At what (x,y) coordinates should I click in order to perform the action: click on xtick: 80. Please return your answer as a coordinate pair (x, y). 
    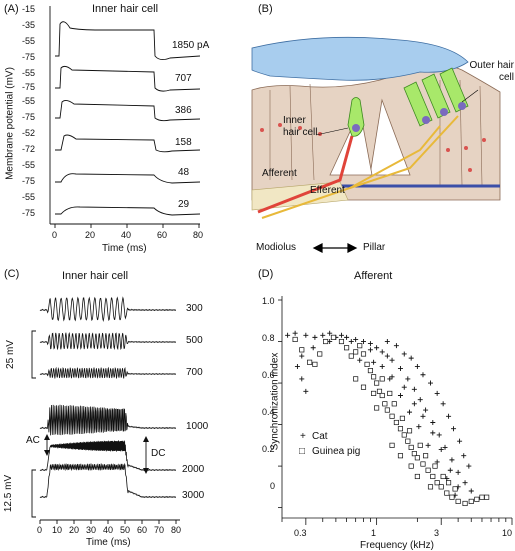
    Looking at the image, I should click on (198, 235).